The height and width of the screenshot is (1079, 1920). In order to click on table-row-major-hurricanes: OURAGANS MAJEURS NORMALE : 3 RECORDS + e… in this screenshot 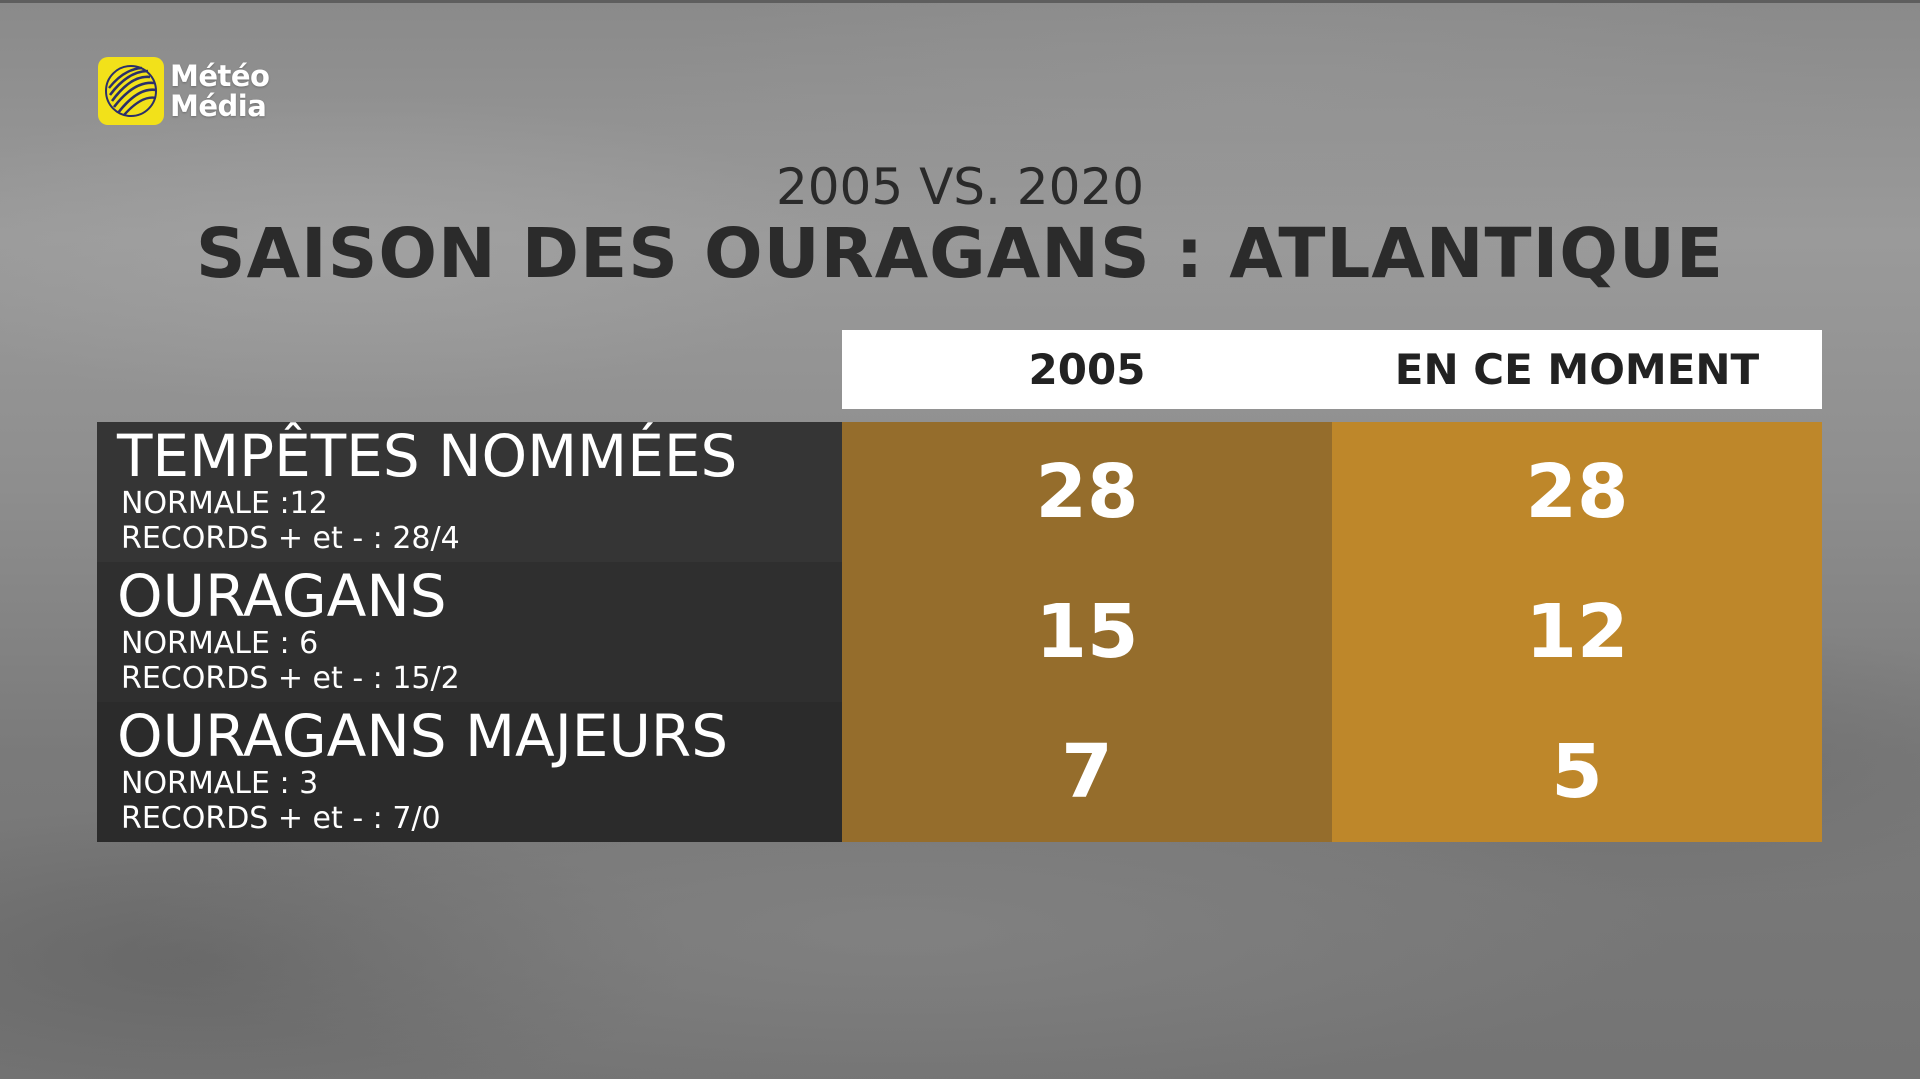, I will do `click(959, 772)`.